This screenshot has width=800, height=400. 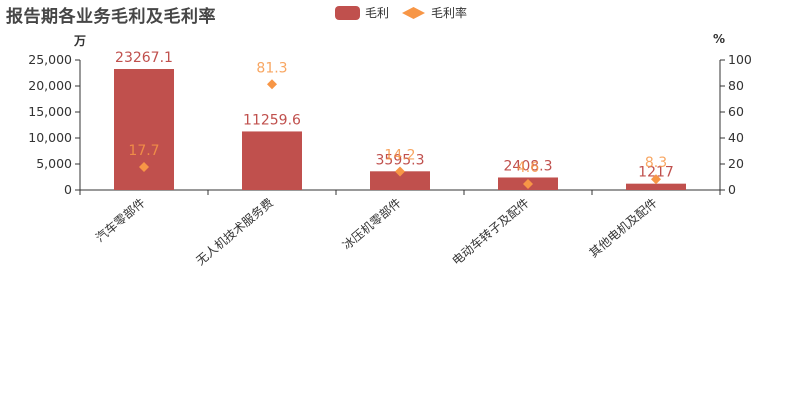 I want to click on bar-value-label: 23267.1, so click(x=144, y=58).